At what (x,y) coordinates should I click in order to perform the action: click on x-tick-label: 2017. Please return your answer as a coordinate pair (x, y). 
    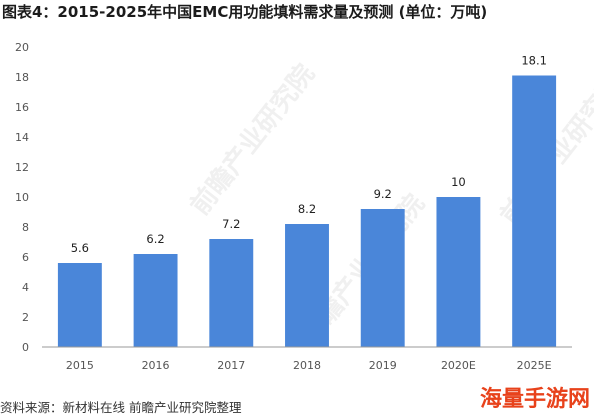
    Looking at the image, I should click on (231, 365).